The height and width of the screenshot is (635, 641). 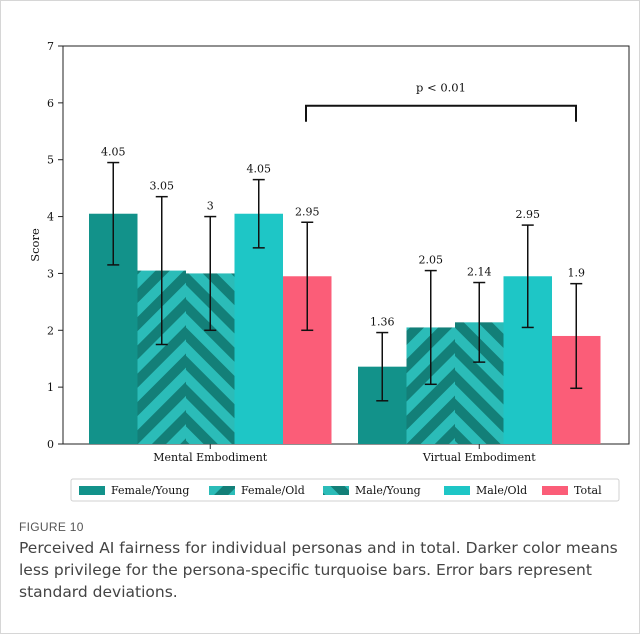 What do you see at coordinates (50, 387) in the screenshot?
I see `y-tick-label: 1` at bounding box center [50, 387].